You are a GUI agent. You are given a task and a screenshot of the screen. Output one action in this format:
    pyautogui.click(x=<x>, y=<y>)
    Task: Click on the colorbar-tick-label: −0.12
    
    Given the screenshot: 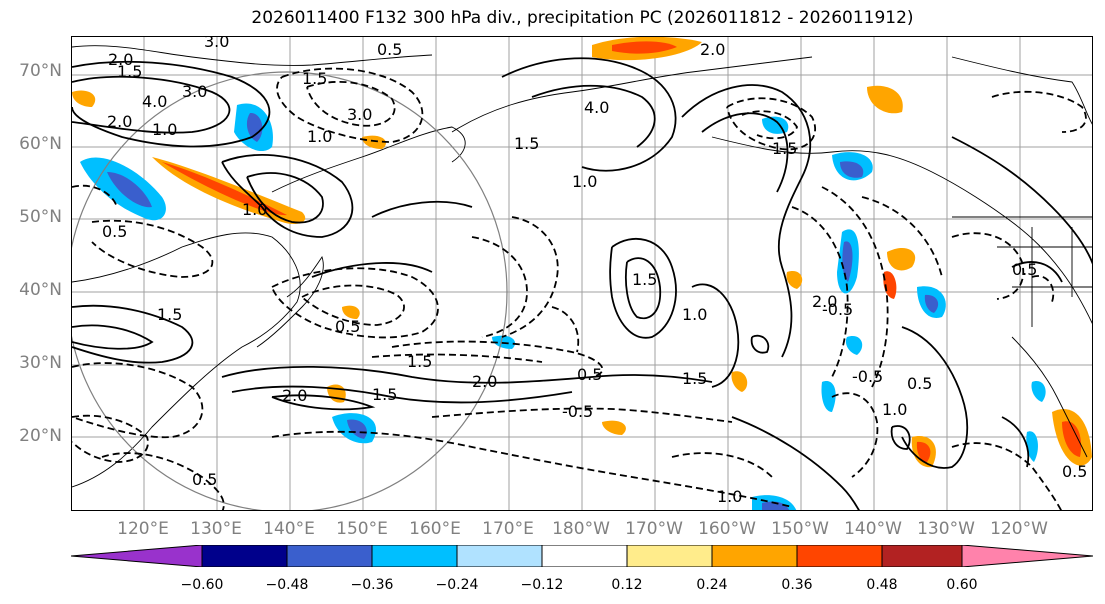 What is the action you would take?
    pyautogui.click(x=542, y=585)
    